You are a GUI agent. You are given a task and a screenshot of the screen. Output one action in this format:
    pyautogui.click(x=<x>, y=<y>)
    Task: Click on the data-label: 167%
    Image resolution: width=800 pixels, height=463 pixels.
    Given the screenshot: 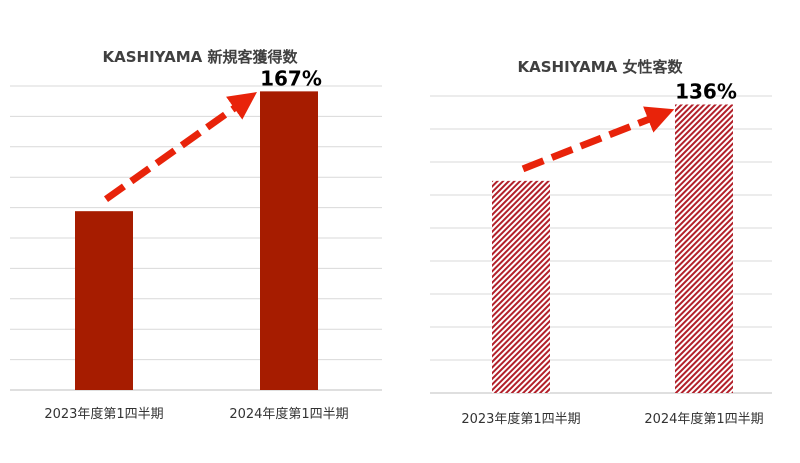 What is the action you would take?
    pyautogui.click(x=291, y=78)
    